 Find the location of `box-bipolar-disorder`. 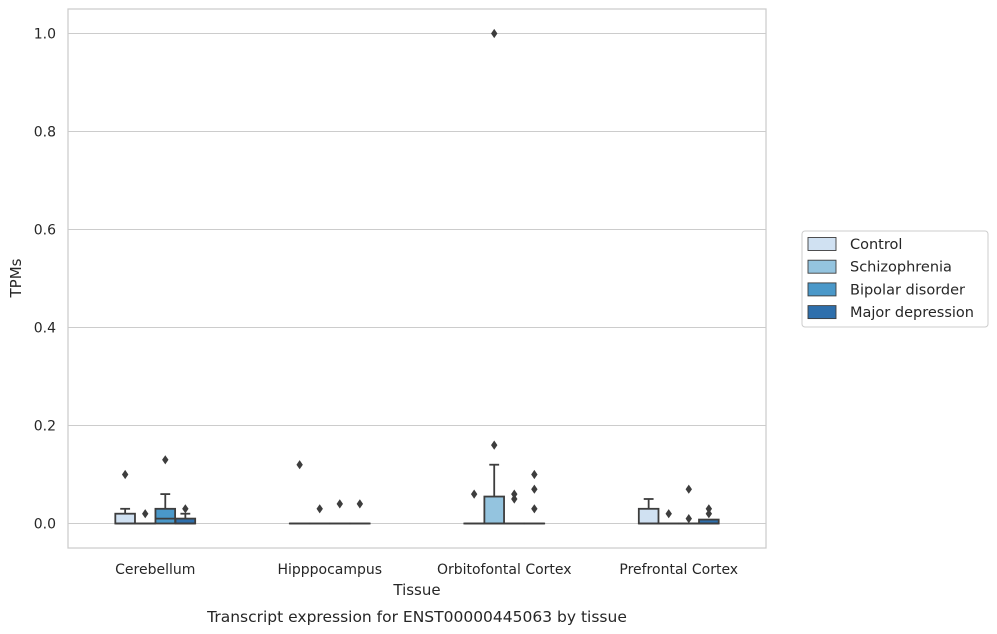

box-bipolar-disorder is located at coordinates (165, 509).